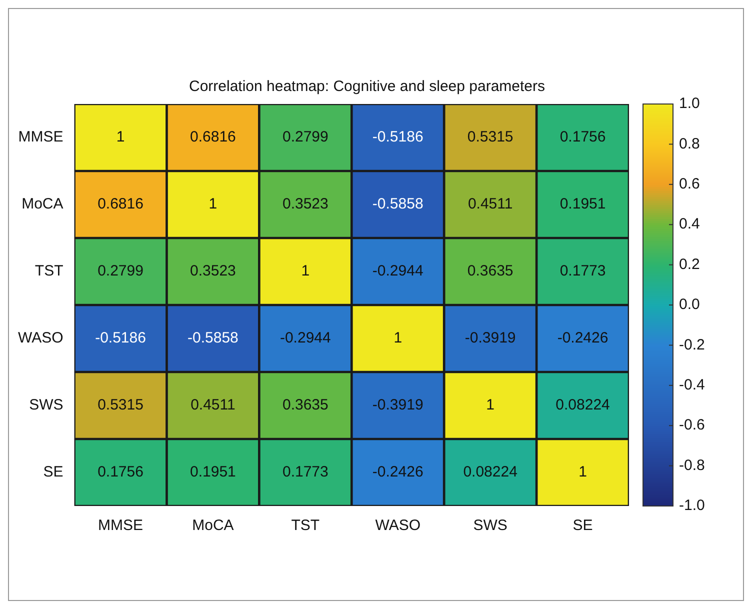 This screenshot has height=611, width=754. Describe the element at coordinates (46, 405) in the screenshot. I see `y-tick-label: SWS` at that location.